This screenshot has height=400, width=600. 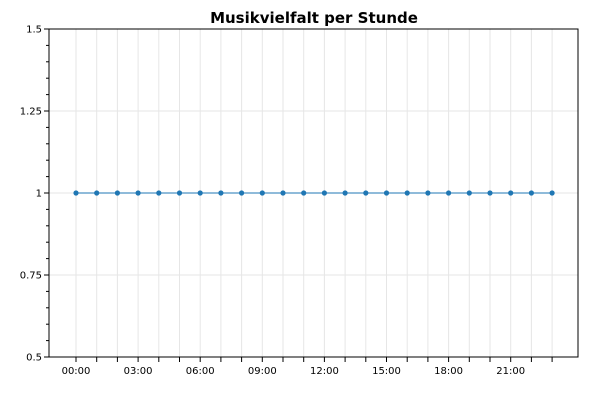 I want to click on x-tick-label: 21:00, so click(x=510, y=371).